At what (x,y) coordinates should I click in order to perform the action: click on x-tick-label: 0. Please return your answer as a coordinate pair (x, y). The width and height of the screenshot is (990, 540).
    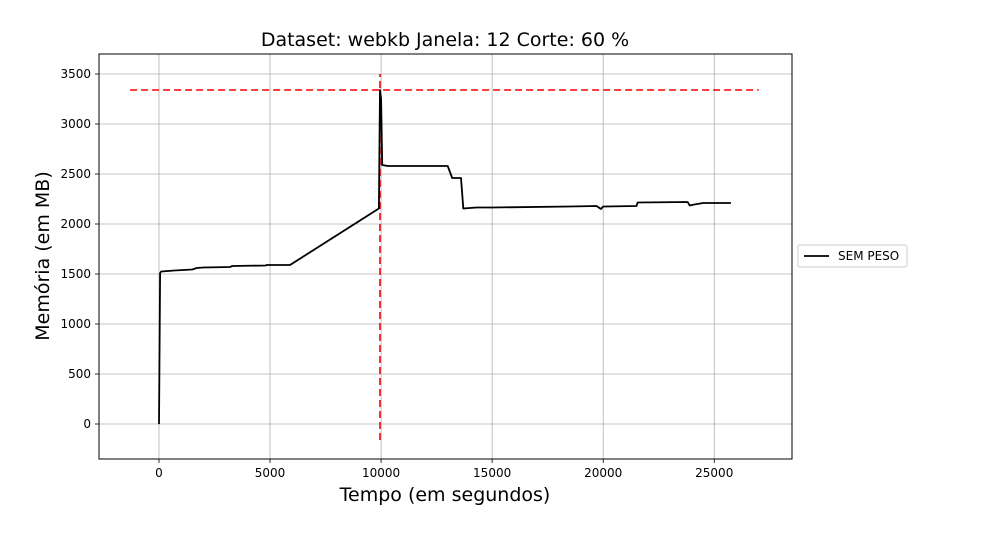
    Looking at the image, I should click on (159, 473).